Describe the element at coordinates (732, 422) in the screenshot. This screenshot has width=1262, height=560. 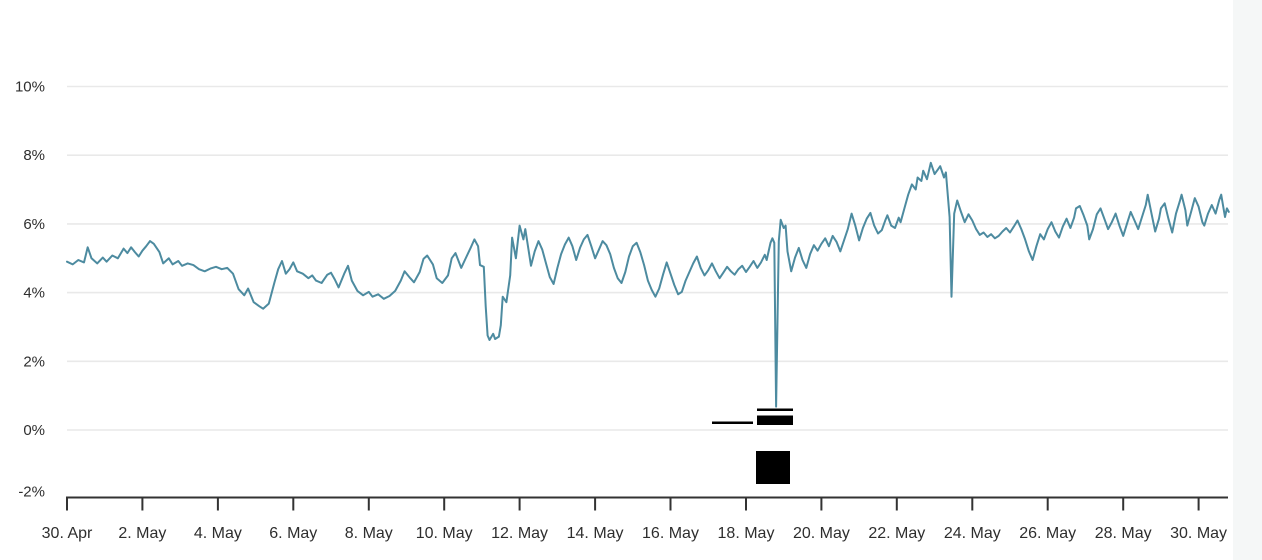
I see `redaction-line-left` at that location.